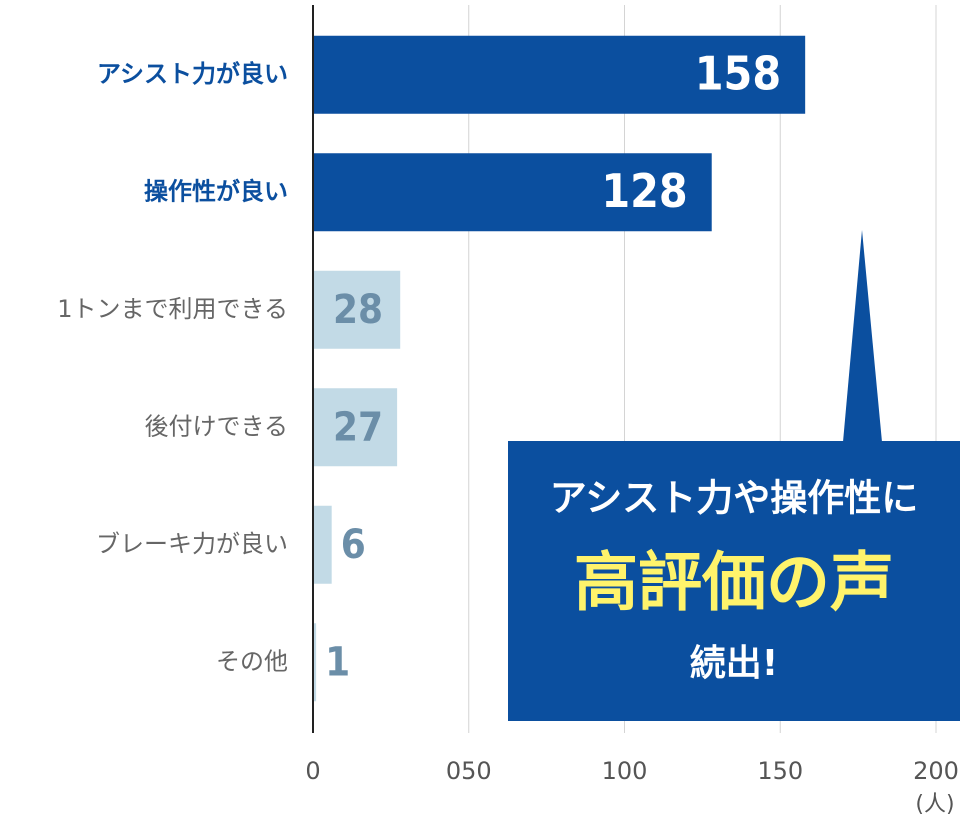 Image resolution: width=960 pixels, height=822 pixels. Describe the element at coordinates (734, 663) in the screenshot. I see `callout-line3: 続出!` at that location.